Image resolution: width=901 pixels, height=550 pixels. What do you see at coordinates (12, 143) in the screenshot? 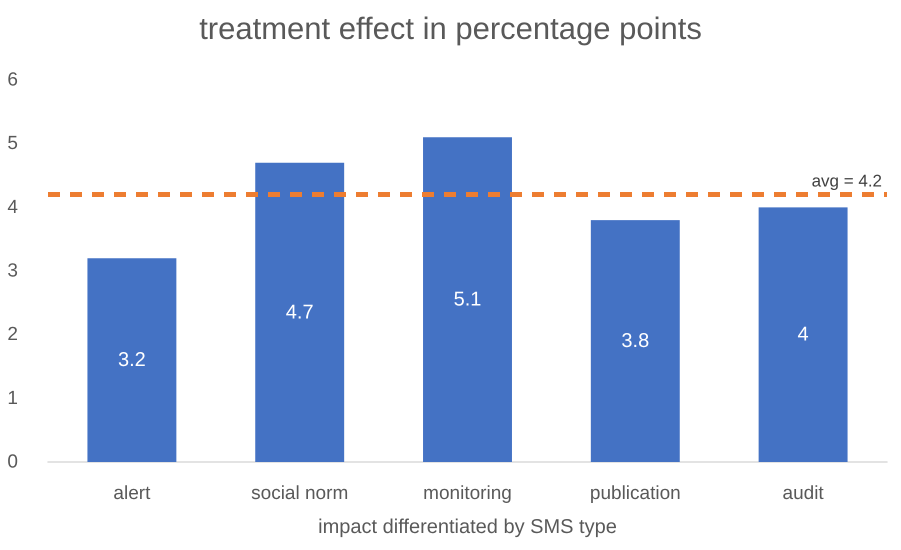
I see `y-tick-label: 5` at bounding box center [12, 143].